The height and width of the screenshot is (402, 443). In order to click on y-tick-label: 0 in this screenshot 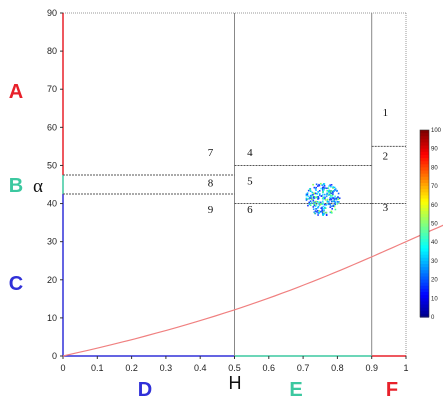, I will do `click(54, 356)`.